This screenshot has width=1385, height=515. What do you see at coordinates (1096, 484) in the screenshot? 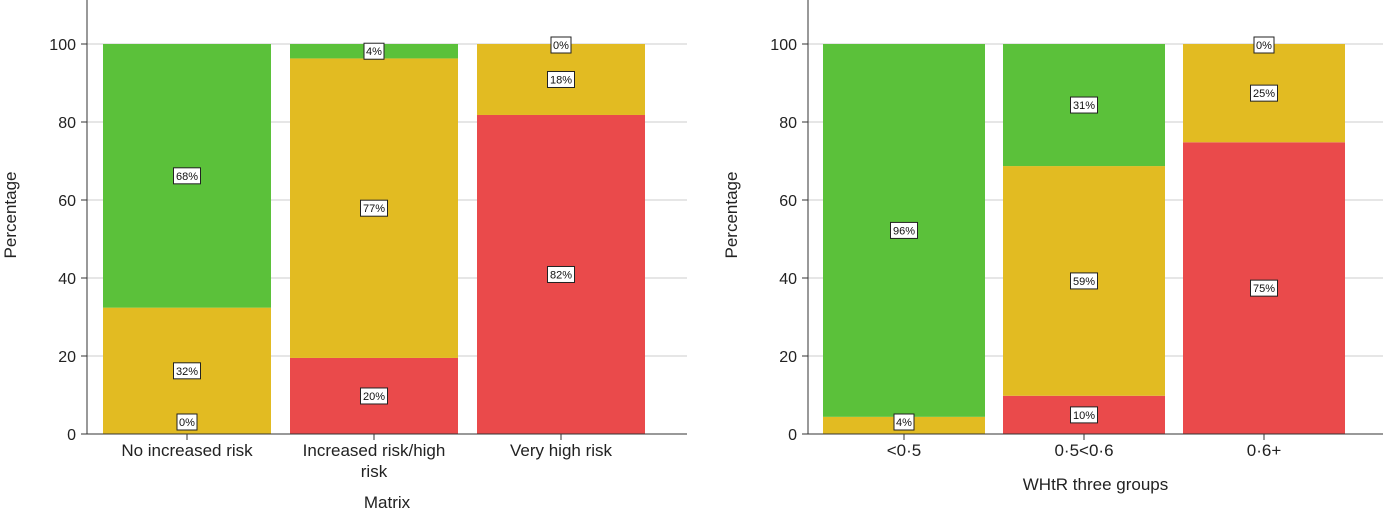
I see `x-axis-title: WHtR three groups` at bounding box center [1096, 484].